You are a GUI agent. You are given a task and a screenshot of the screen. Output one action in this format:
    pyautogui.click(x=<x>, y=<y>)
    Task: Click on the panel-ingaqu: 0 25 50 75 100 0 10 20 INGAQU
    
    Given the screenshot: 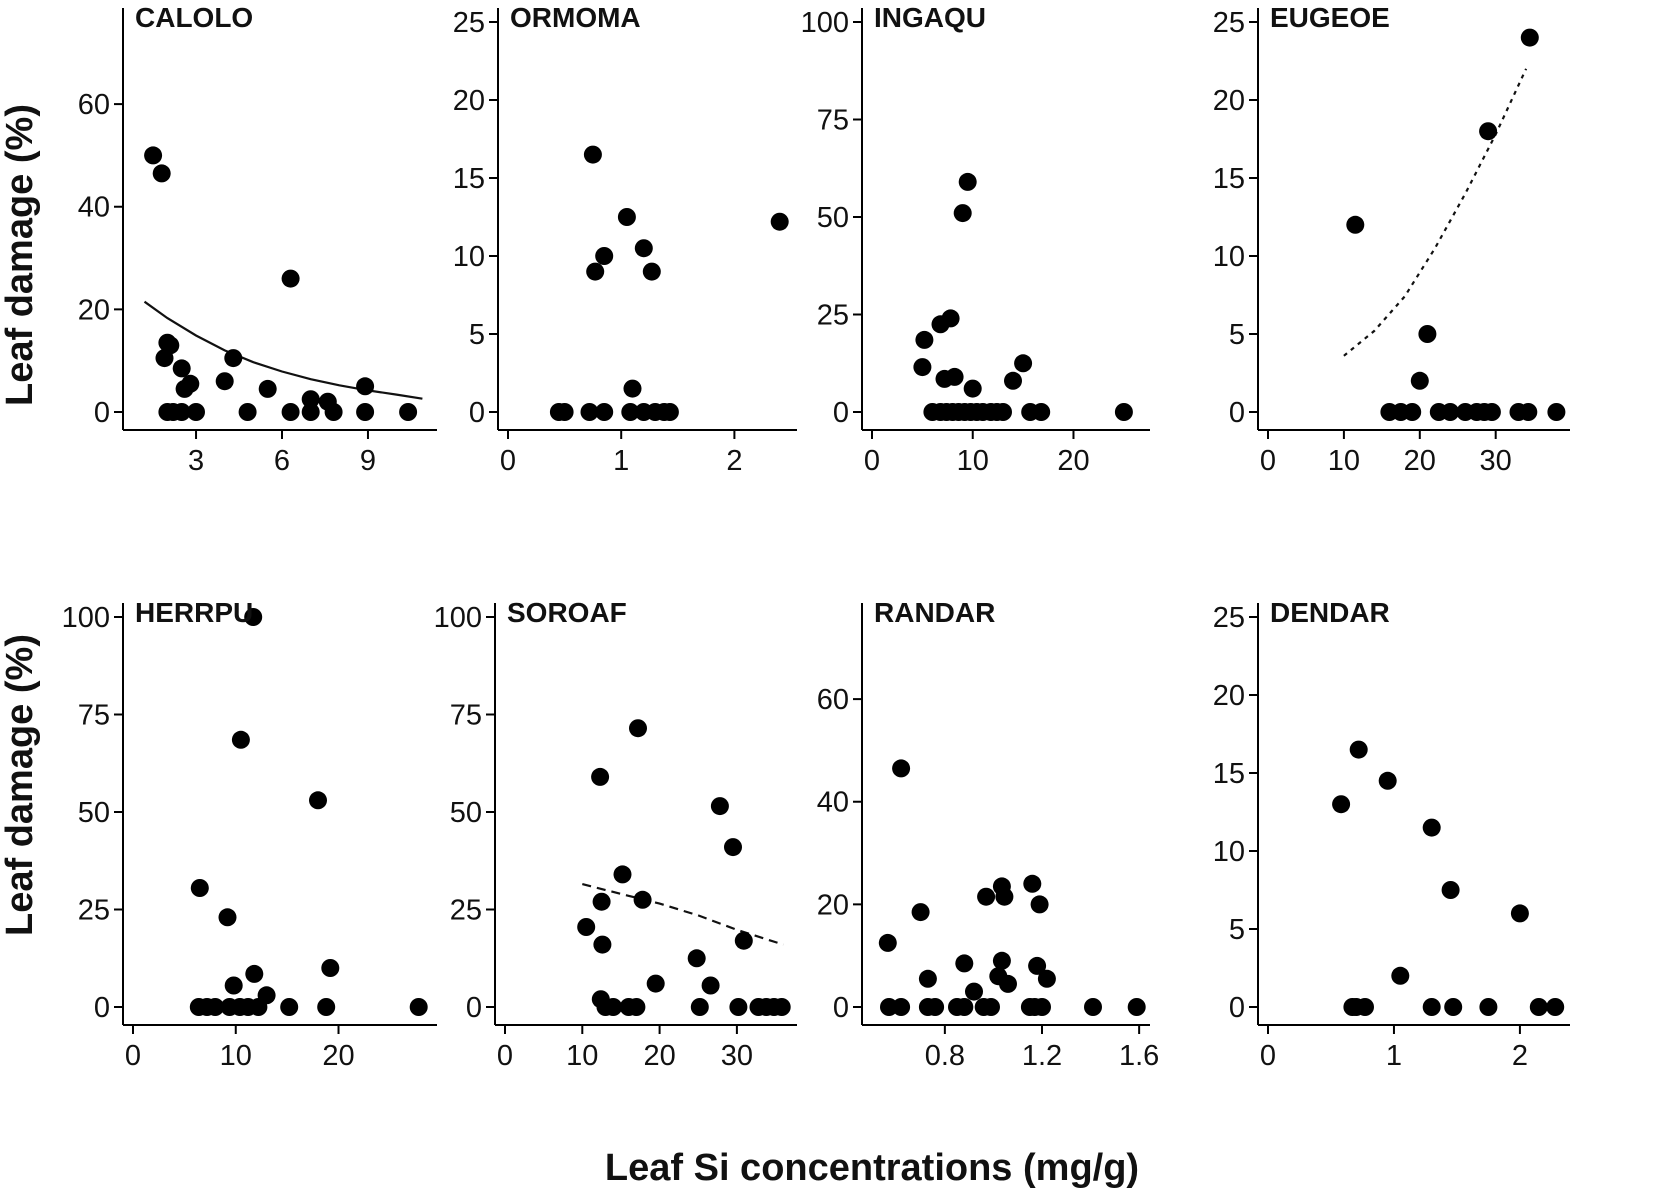 What is the action you would take?
    pyautogui.click(x=975, y=239)
    